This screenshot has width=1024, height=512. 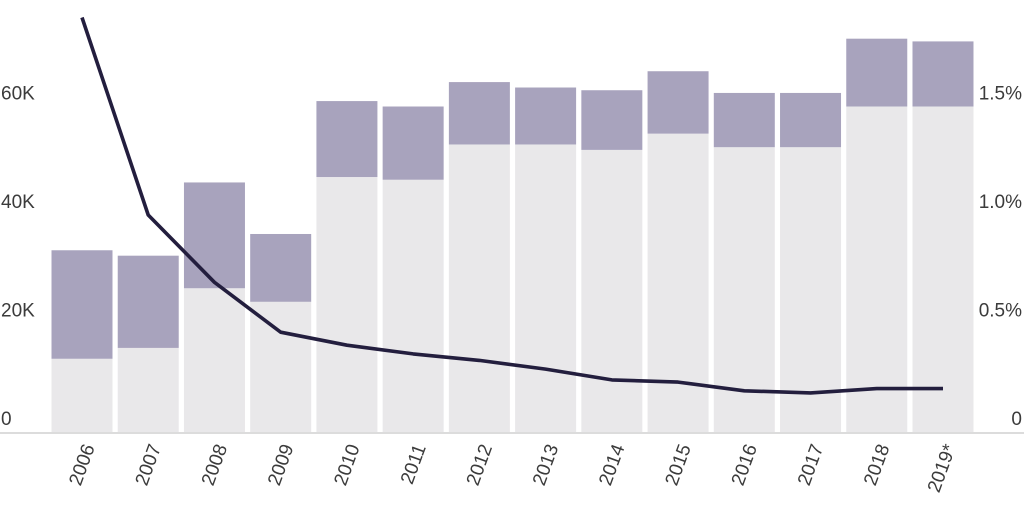 What do you see at coordinates (347, 465) in the screenshot?
I see `x-axis-label: 2010` at bounding box center [347, 465].